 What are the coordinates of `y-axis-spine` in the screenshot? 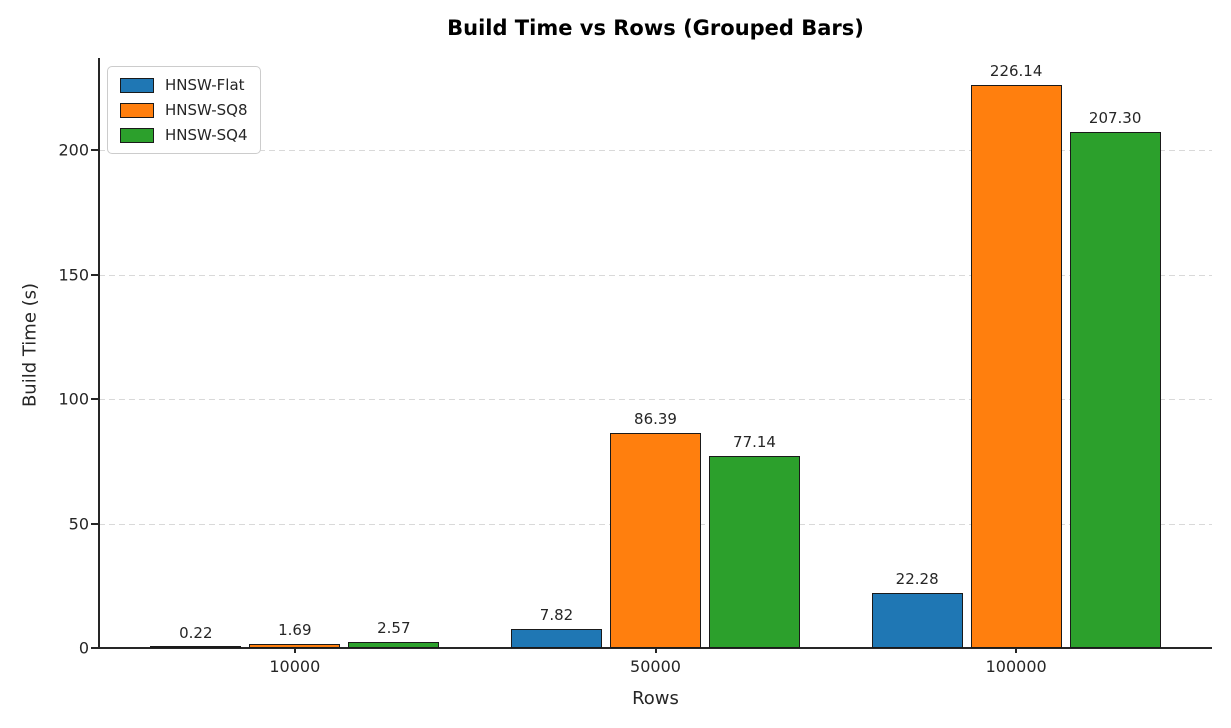 It's located at (99, 353).